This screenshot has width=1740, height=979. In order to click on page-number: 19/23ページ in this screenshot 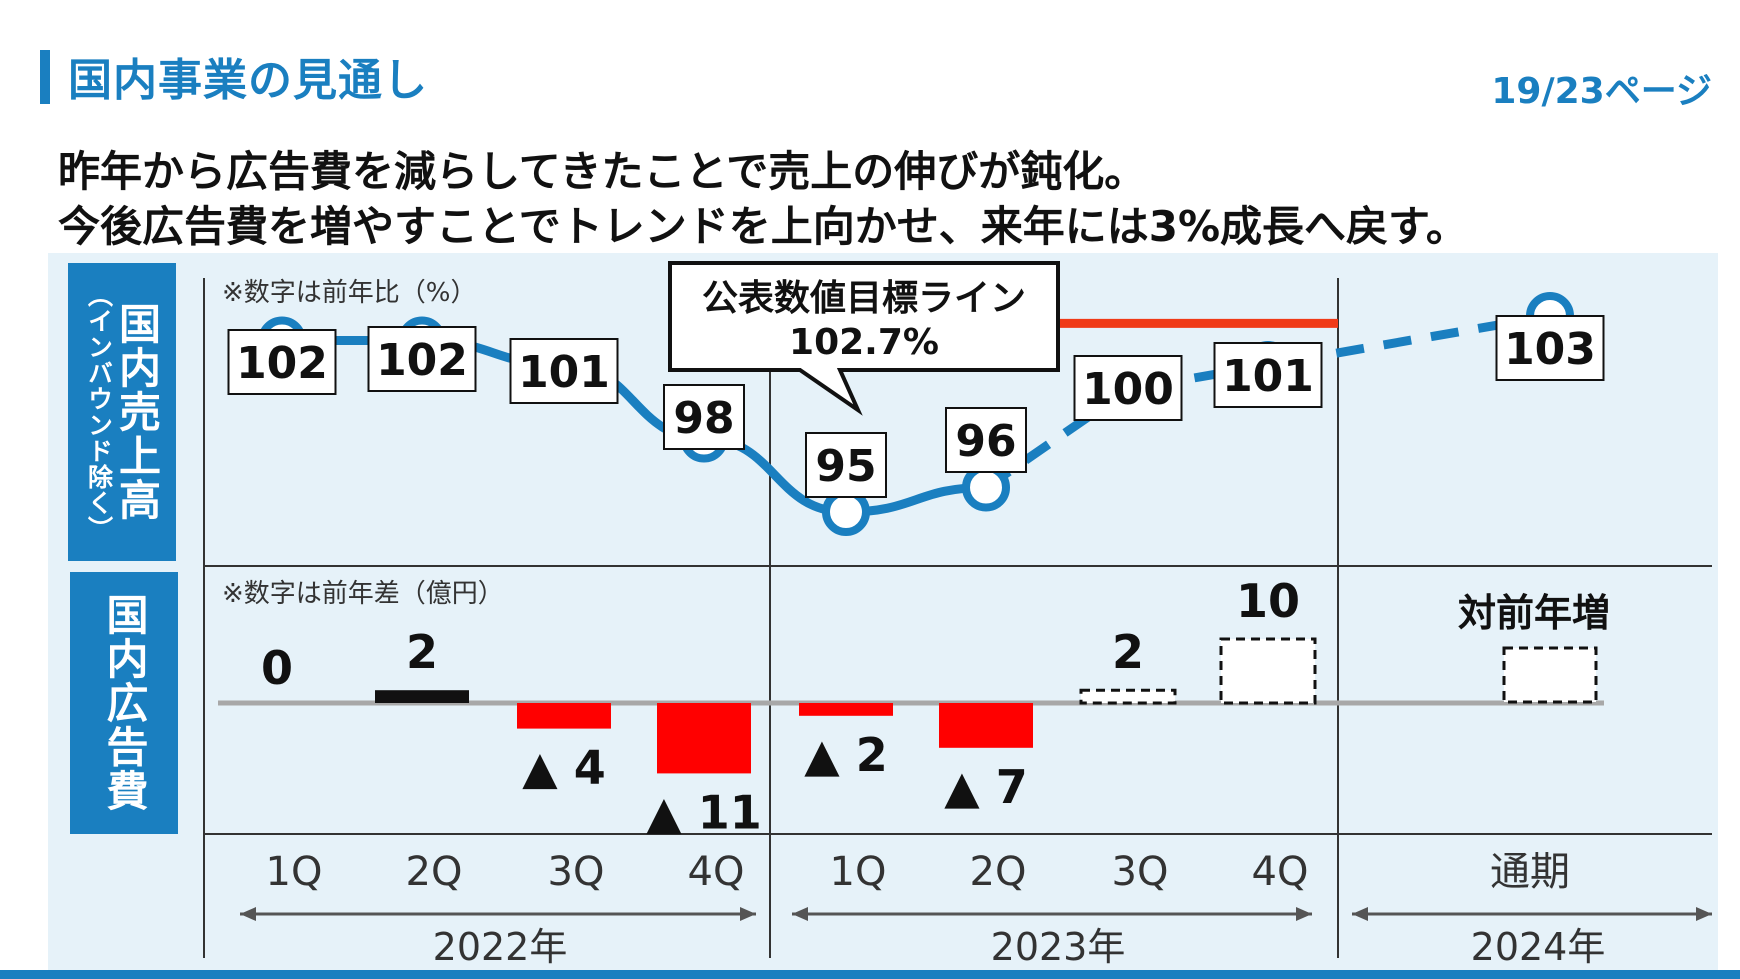, I will do `click(1601, 91)`.